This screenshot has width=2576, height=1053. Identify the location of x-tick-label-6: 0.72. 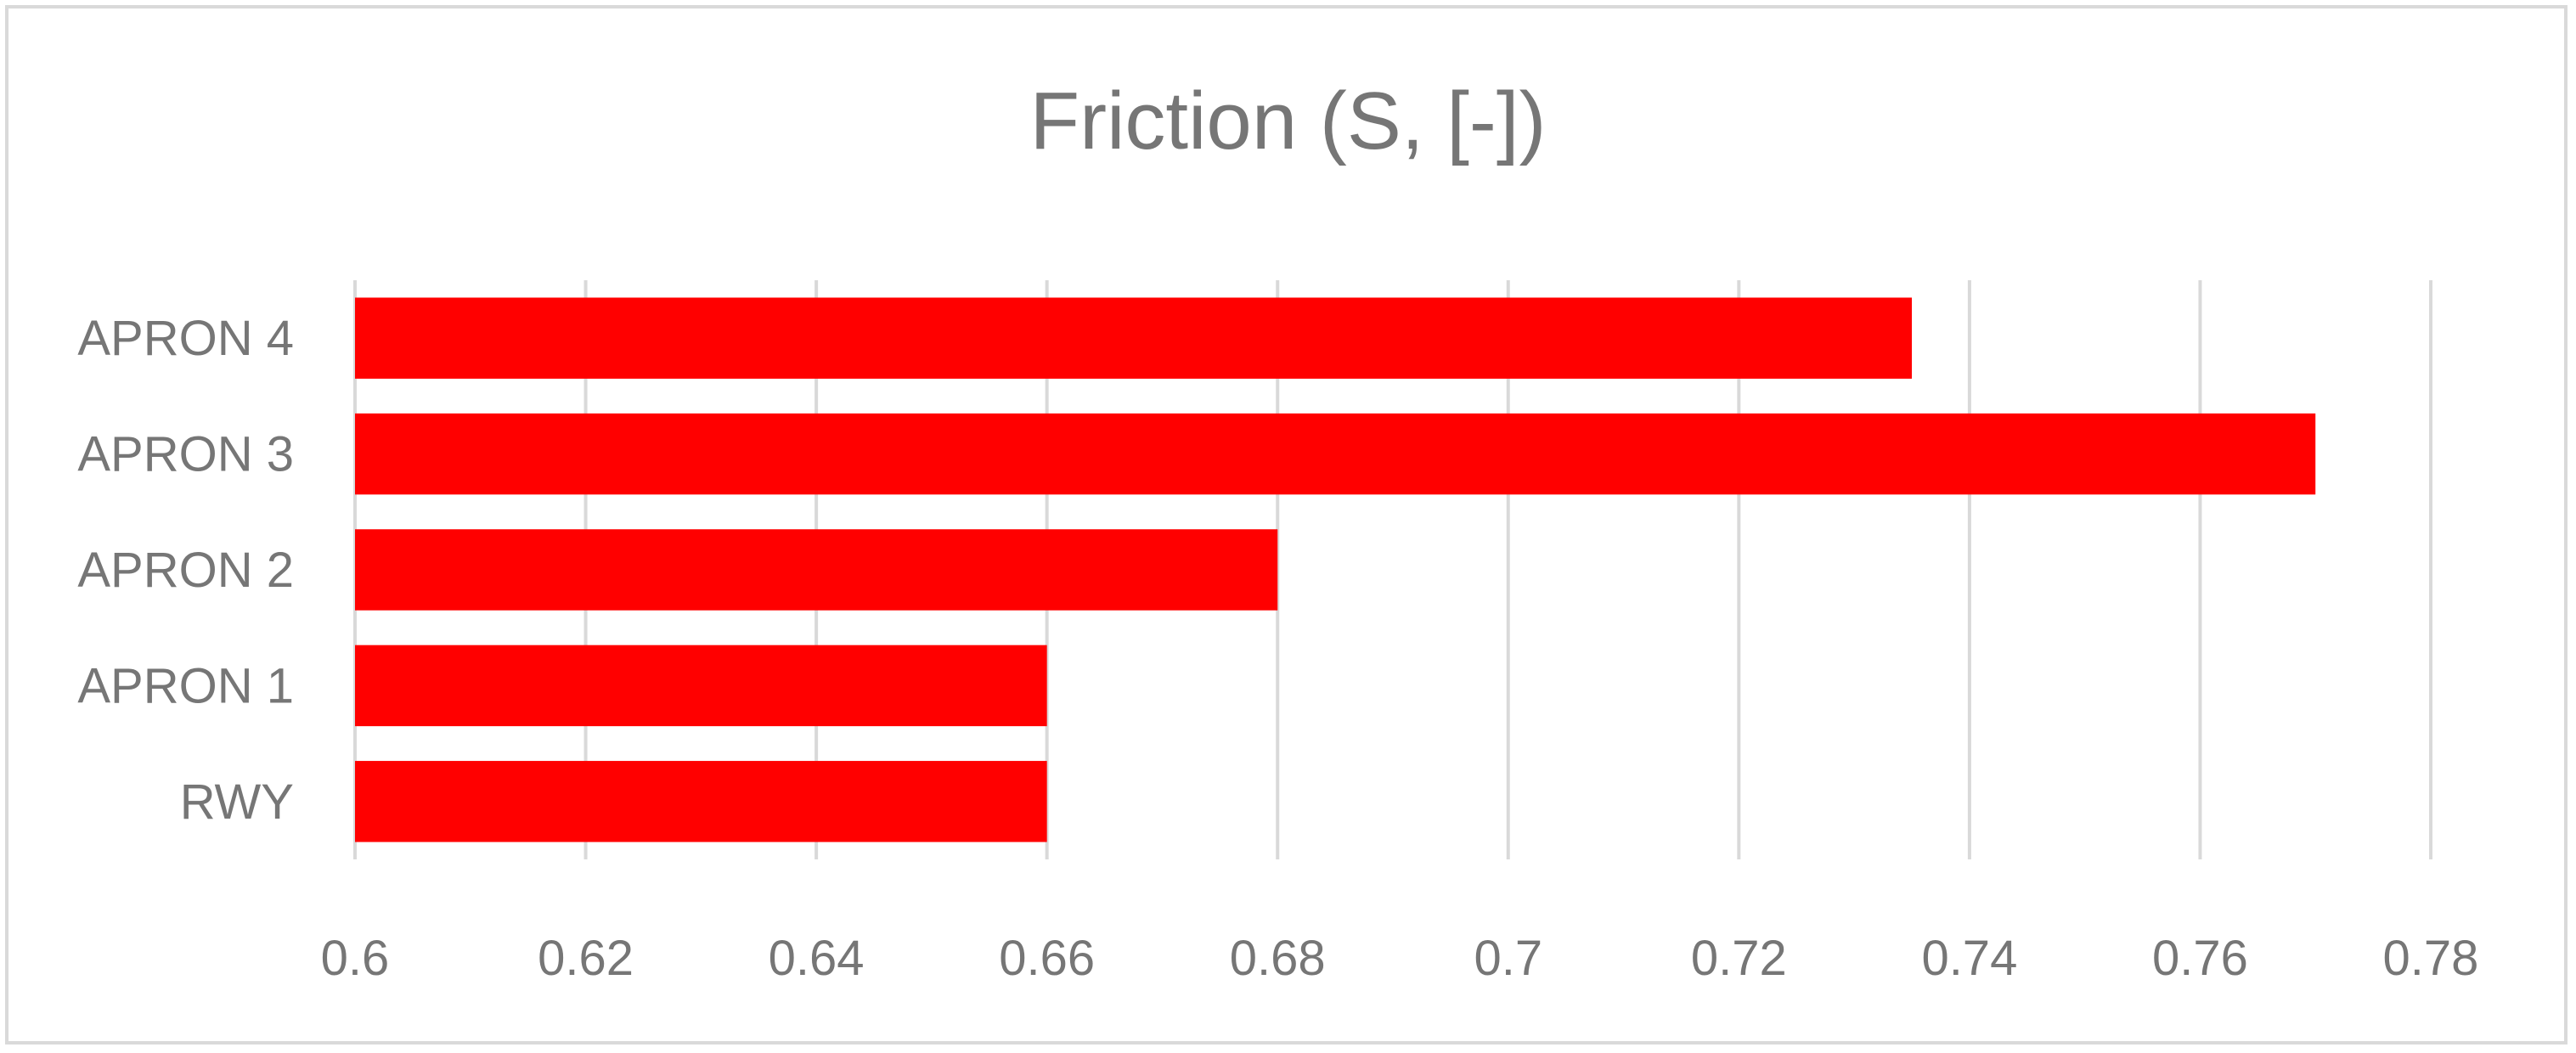
(1739, 959).